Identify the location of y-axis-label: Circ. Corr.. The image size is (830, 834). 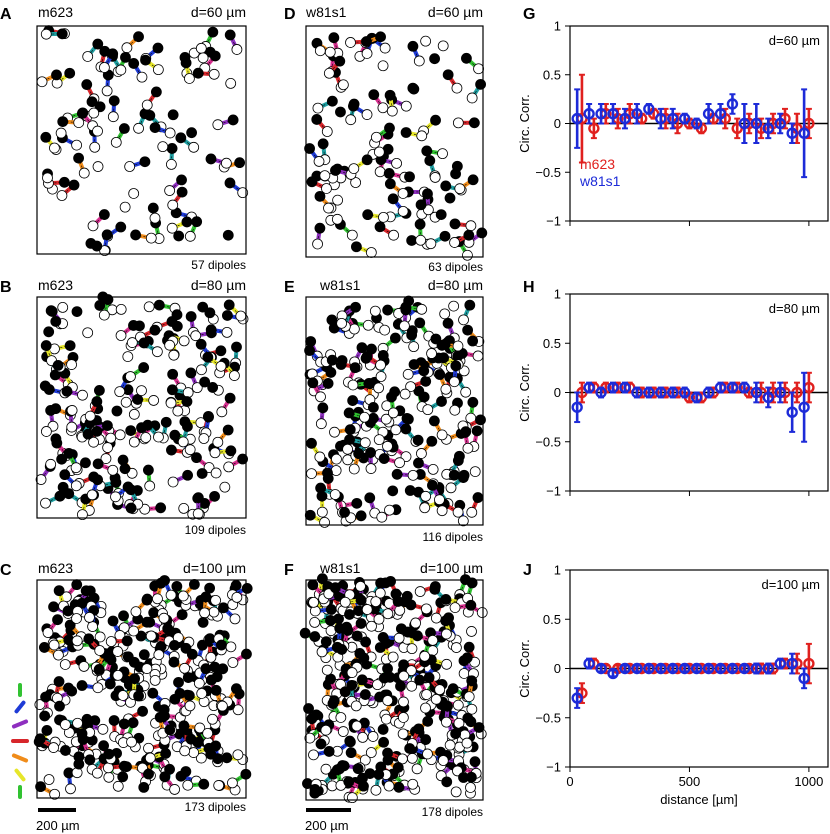
(524, 123).